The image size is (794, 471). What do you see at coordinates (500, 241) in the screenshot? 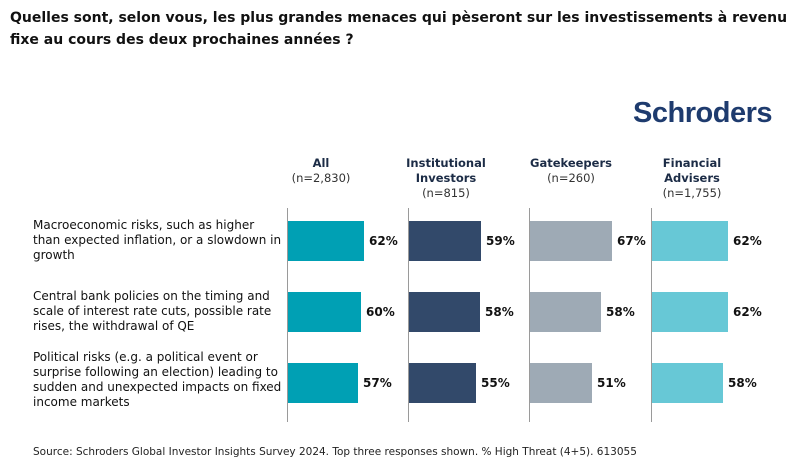
I see `bar-value-label: 59%` at bounding box center [500, 241].